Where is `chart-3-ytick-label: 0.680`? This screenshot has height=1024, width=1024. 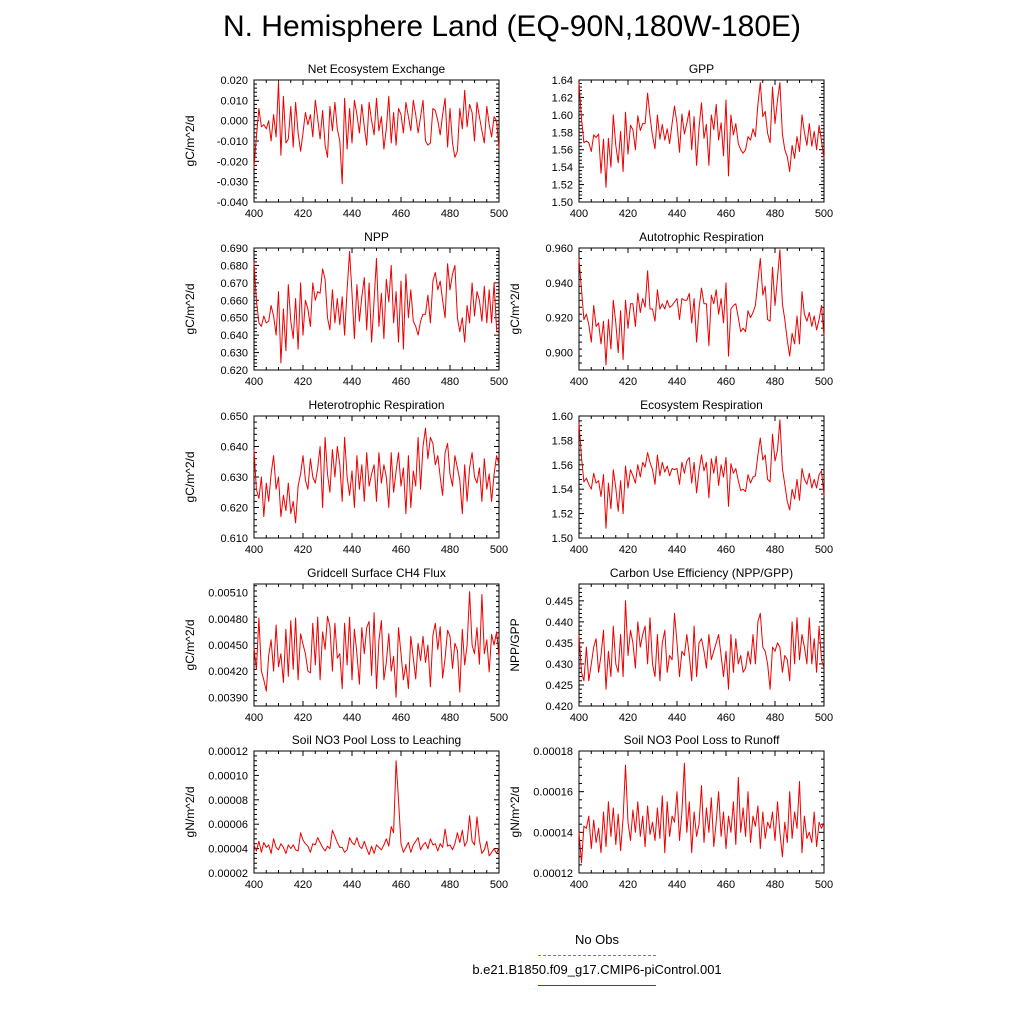
chart-3-ytick-label: 0.680 is located at coordinates (234, 266).